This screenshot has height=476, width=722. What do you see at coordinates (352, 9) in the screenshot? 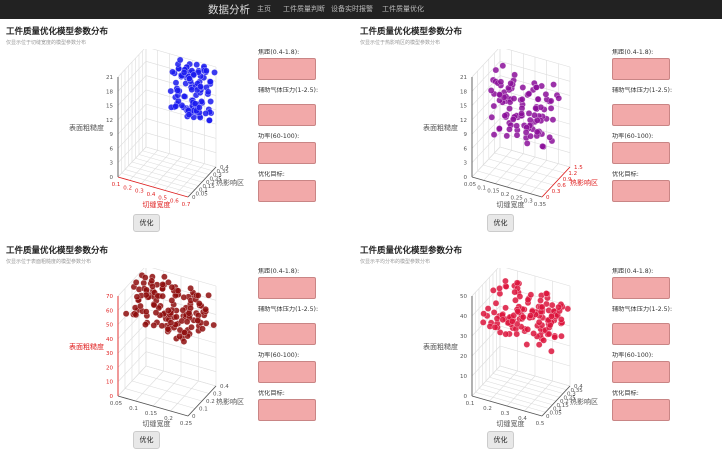
I see `nav-item-realtime-alarm: 设备实时报警` at bounding box center [352, 9].